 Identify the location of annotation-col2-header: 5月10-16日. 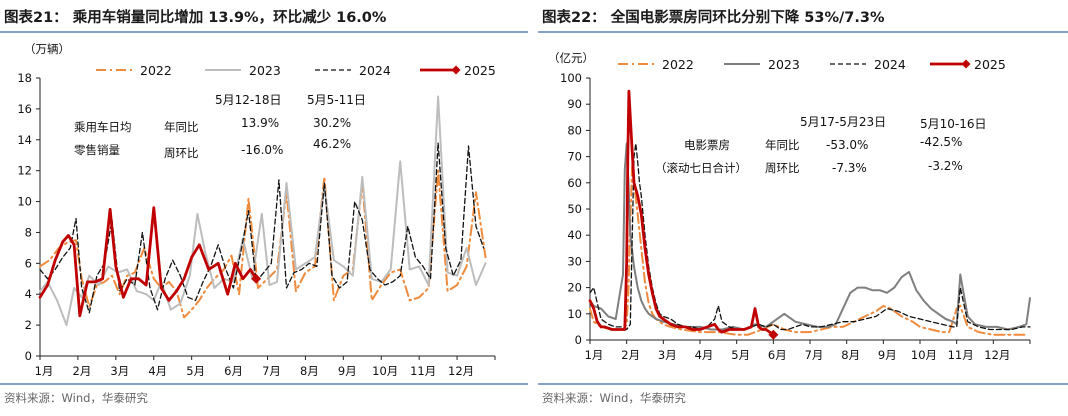
(953, 124).